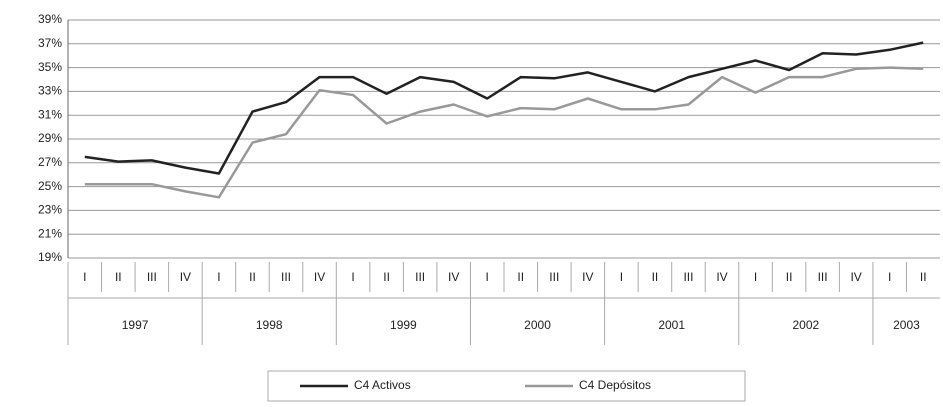 The width and height of the screenshot is (943, 407). What do you see at coordinates (50, 91) in the screenshot?
I see `y-tick-label: 33%` at bounding box center [50, 91].